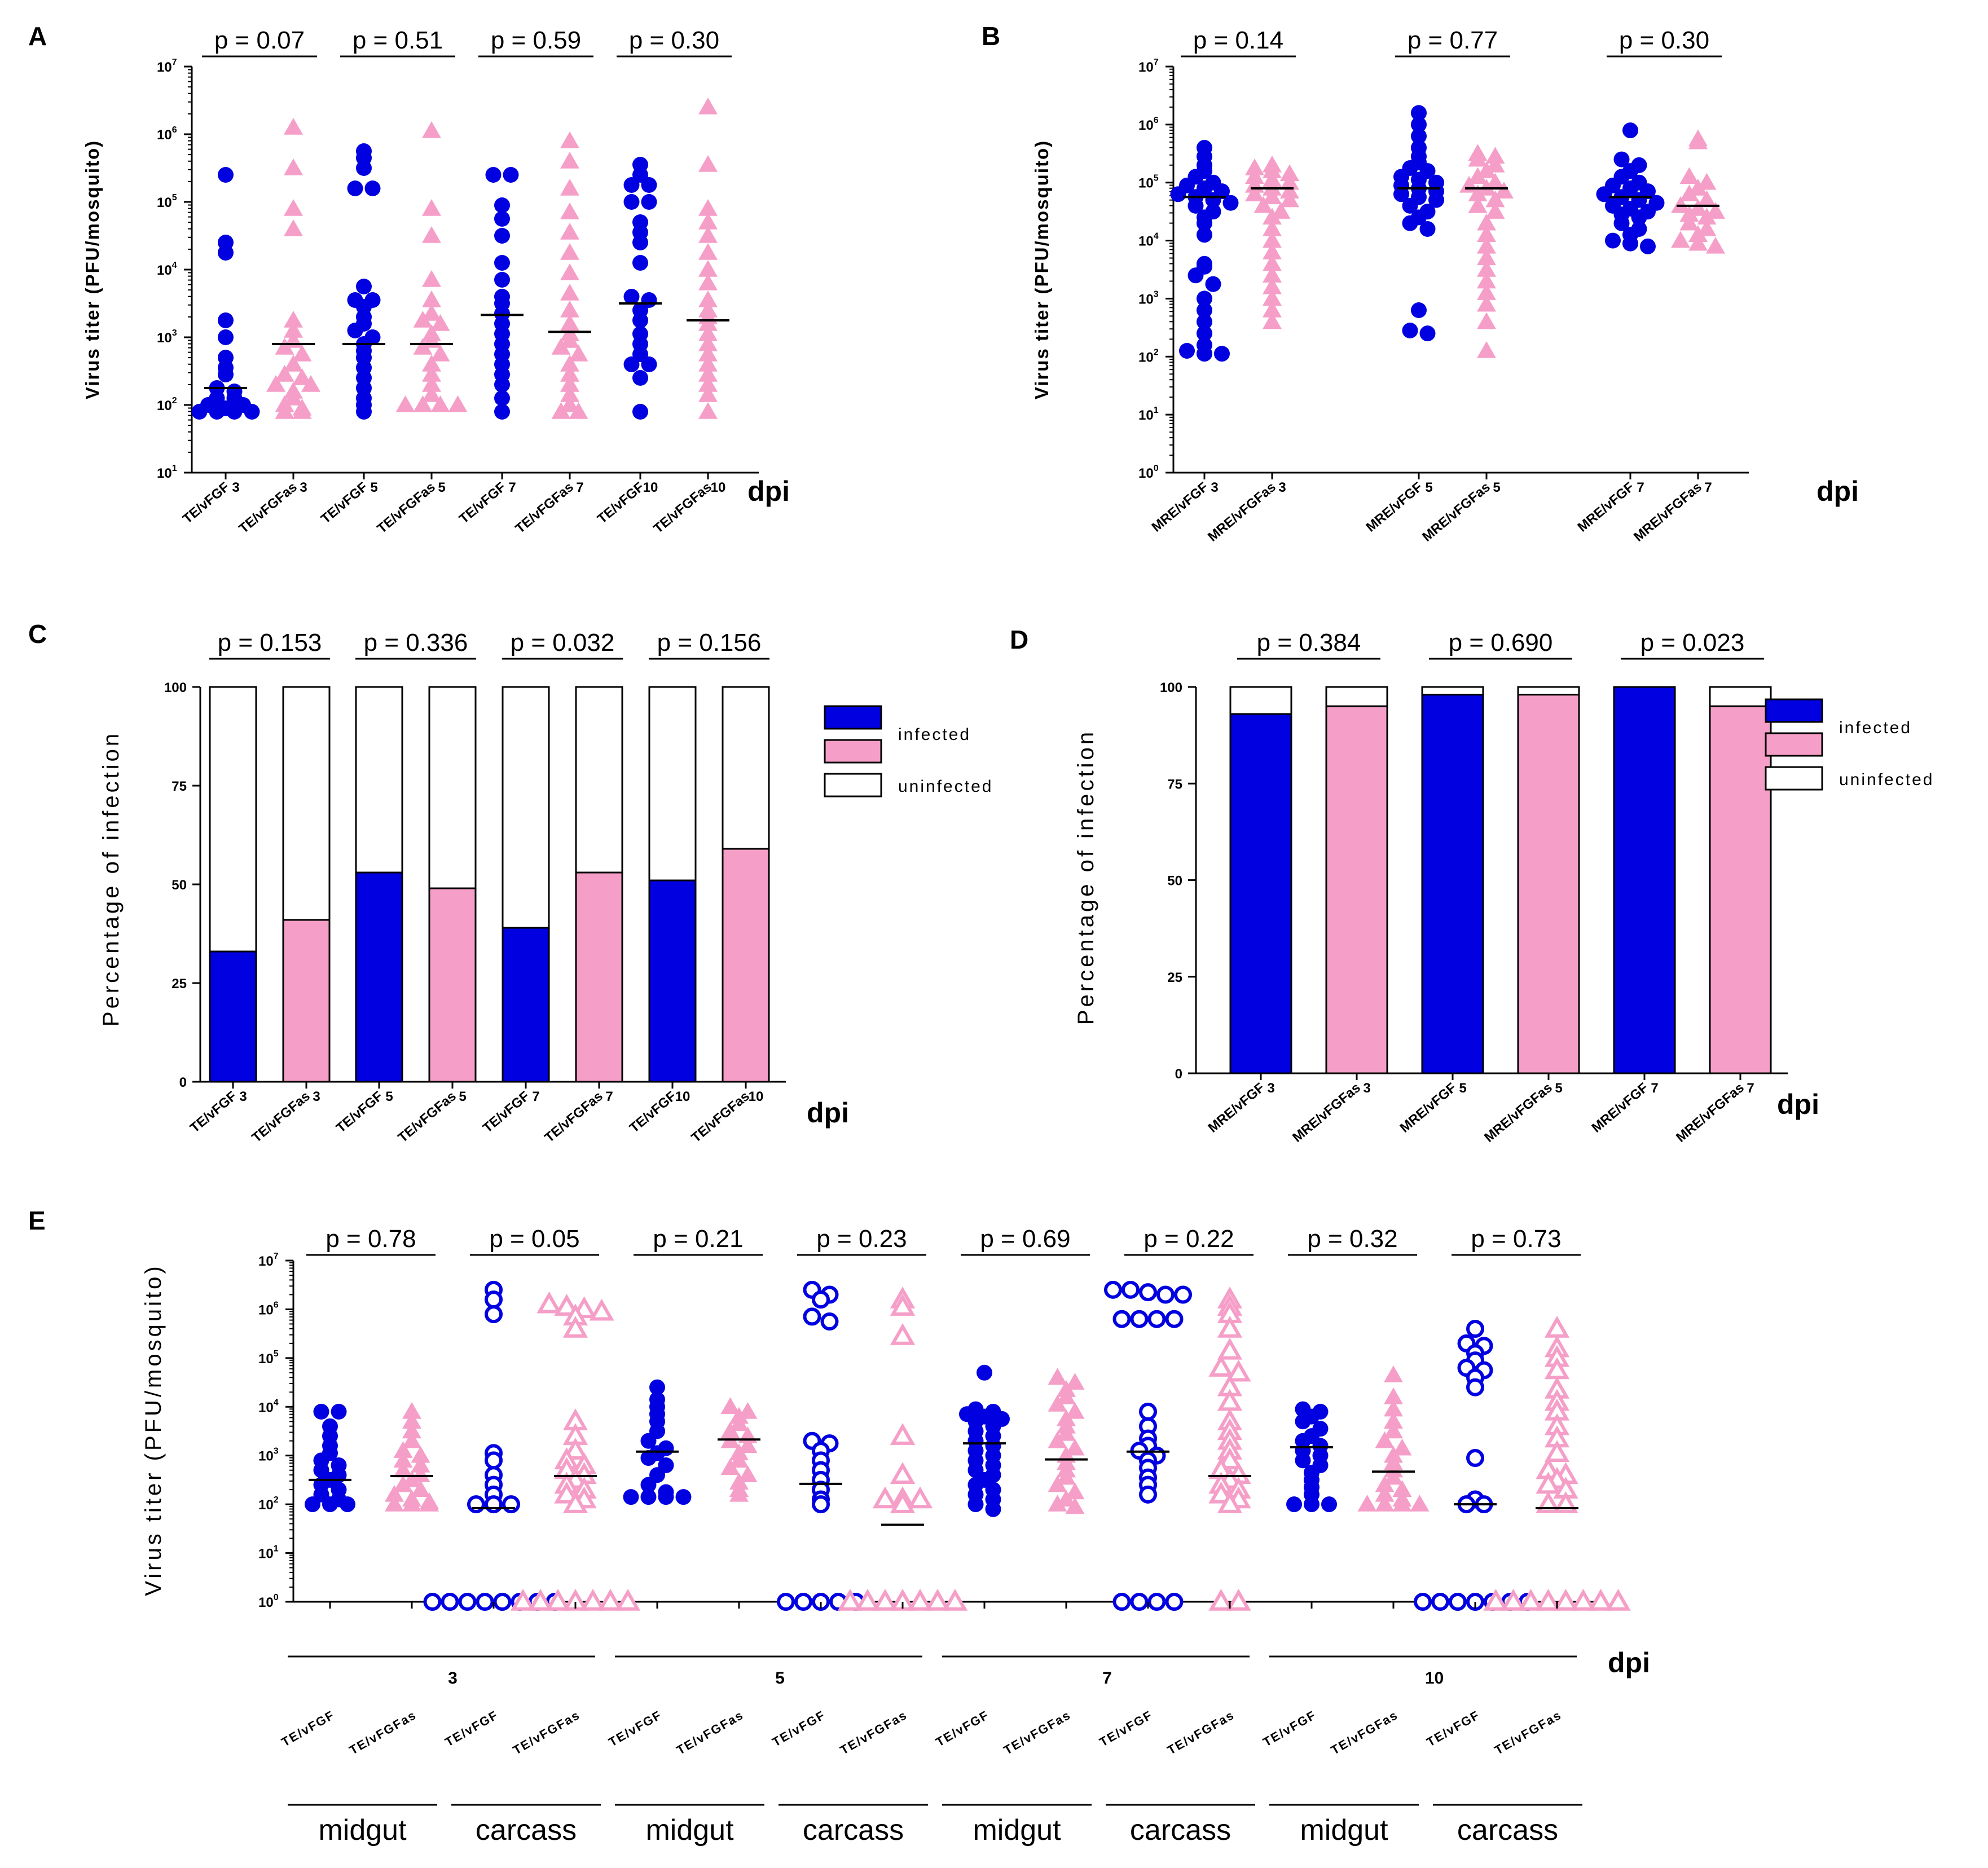 This screenshot has width=1988, height=1868. Describe the element at coordinates (270, 643) in the screenshot. I see `p-value: p = 0.153` at that location.